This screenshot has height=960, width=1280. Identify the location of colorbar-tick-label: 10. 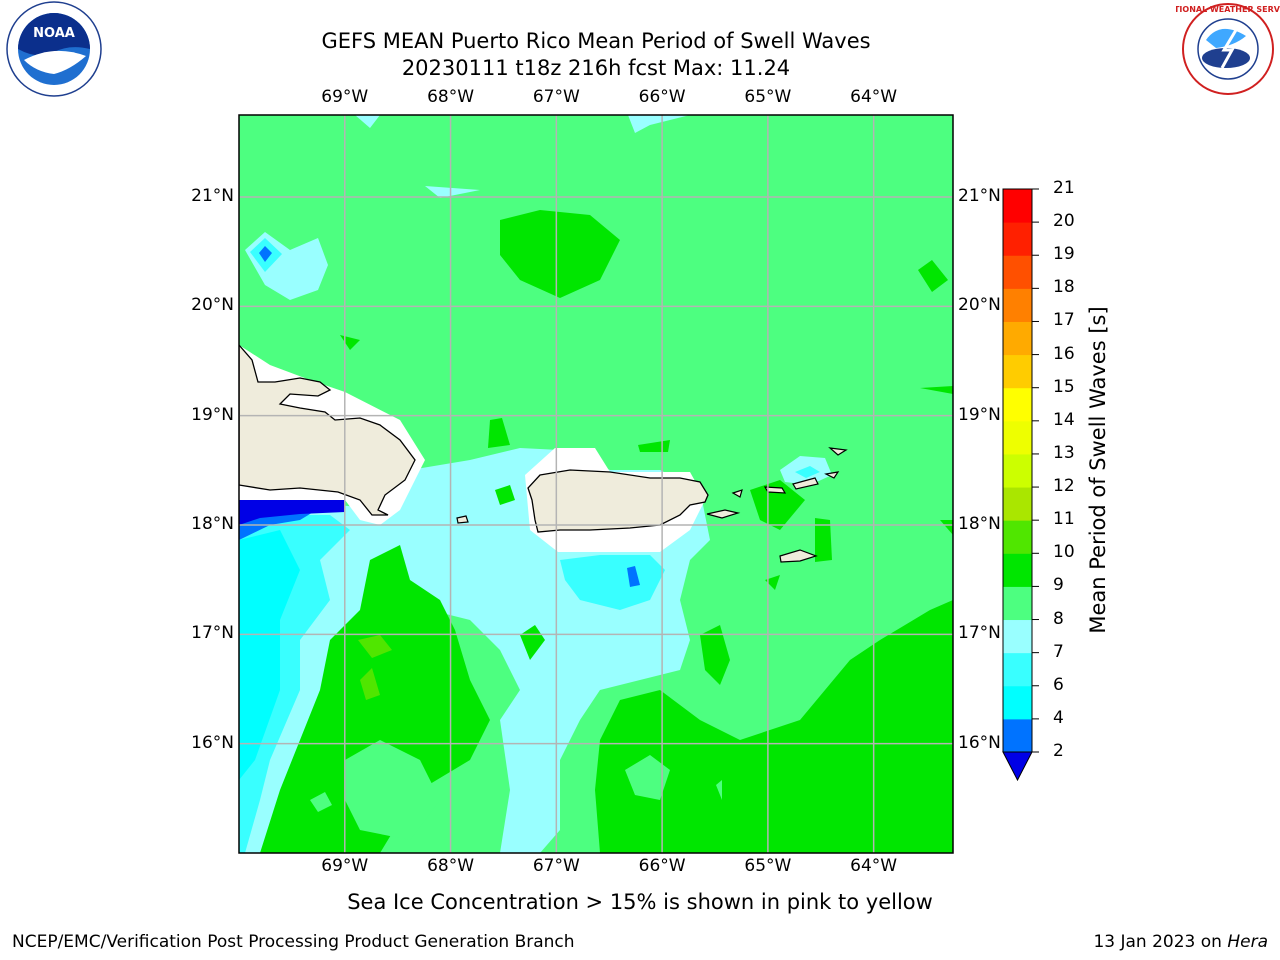
(1064, 552).